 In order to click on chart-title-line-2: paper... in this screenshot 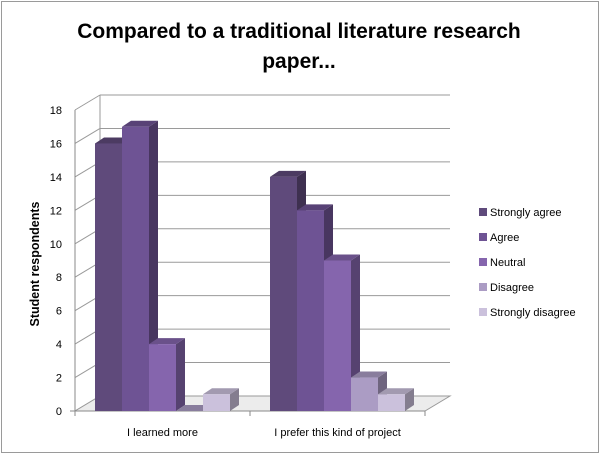, I will do `click(299, 61)`.